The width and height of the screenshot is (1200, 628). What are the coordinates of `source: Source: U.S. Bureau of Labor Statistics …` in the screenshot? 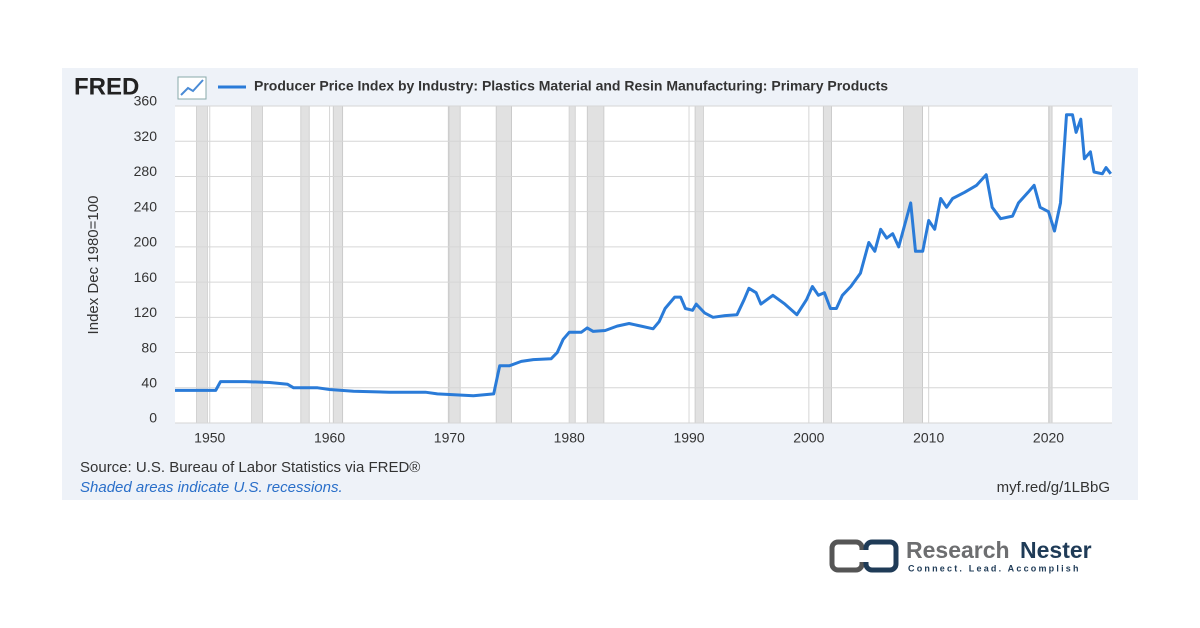 It's located at (250, 467).